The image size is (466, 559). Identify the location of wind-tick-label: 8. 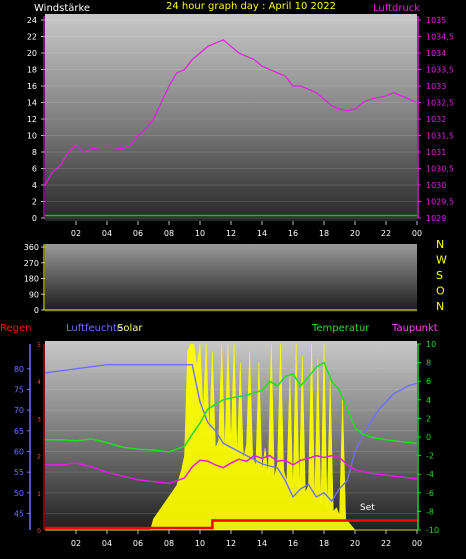
(34, 152).